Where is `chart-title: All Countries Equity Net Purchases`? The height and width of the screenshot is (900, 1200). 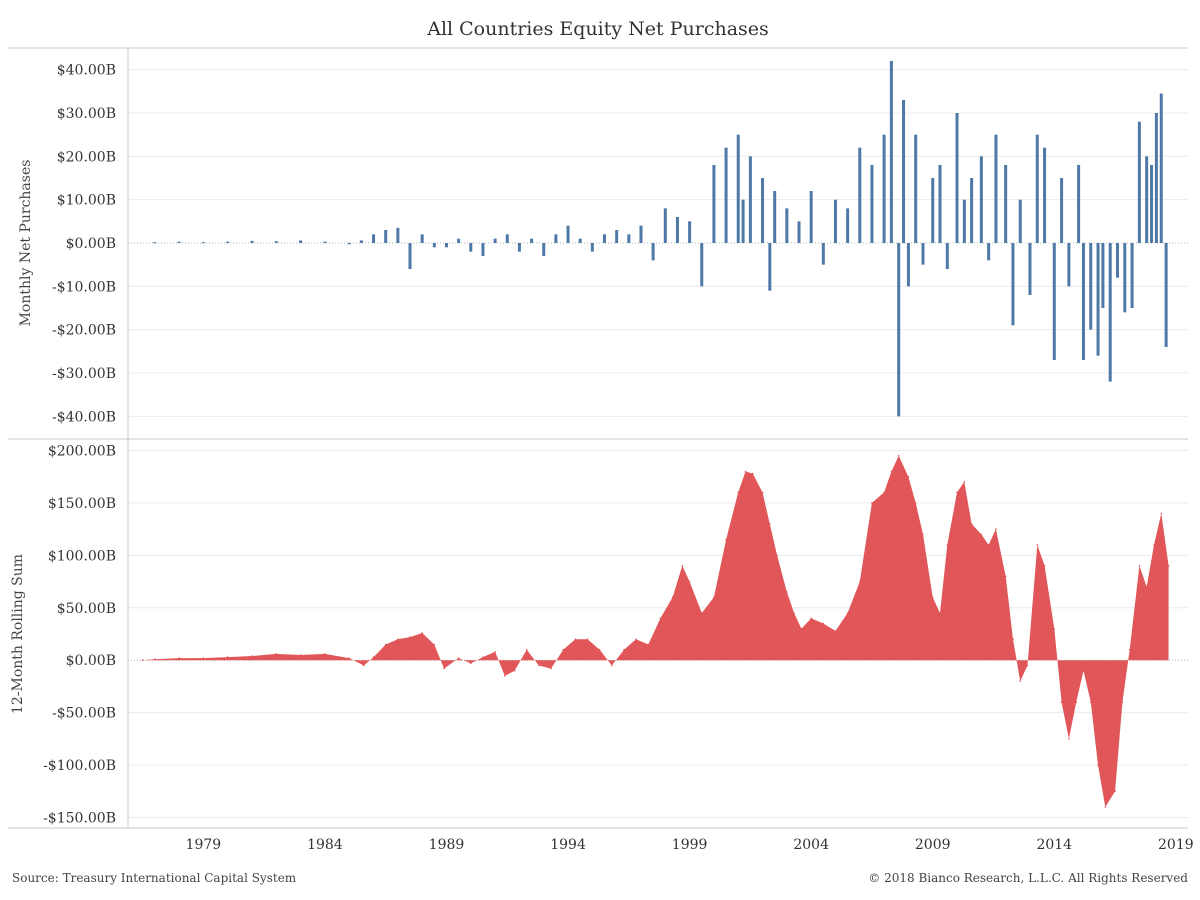 chart-title: All Countries Equity Net Purchases is located at coordinates (598, 29).